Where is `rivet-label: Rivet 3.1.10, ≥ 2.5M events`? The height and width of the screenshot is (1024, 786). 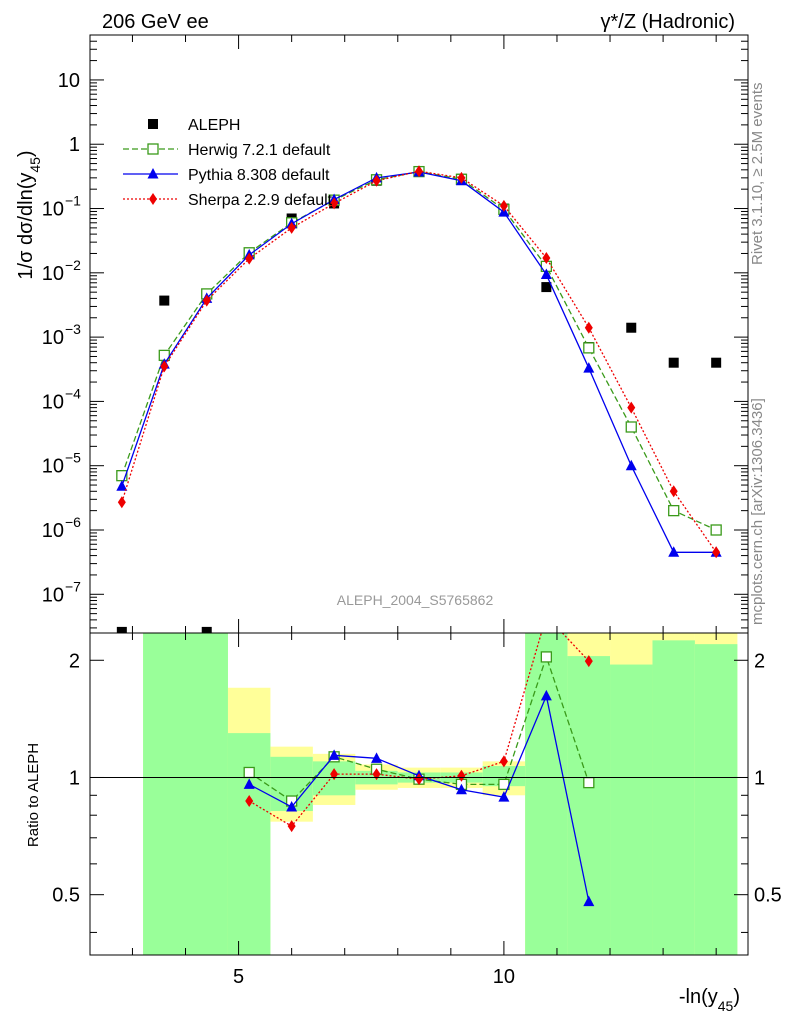 rivet-label: Rivet 3.1.10, ≥ 2.5M events is located at coordinates (757, 174).